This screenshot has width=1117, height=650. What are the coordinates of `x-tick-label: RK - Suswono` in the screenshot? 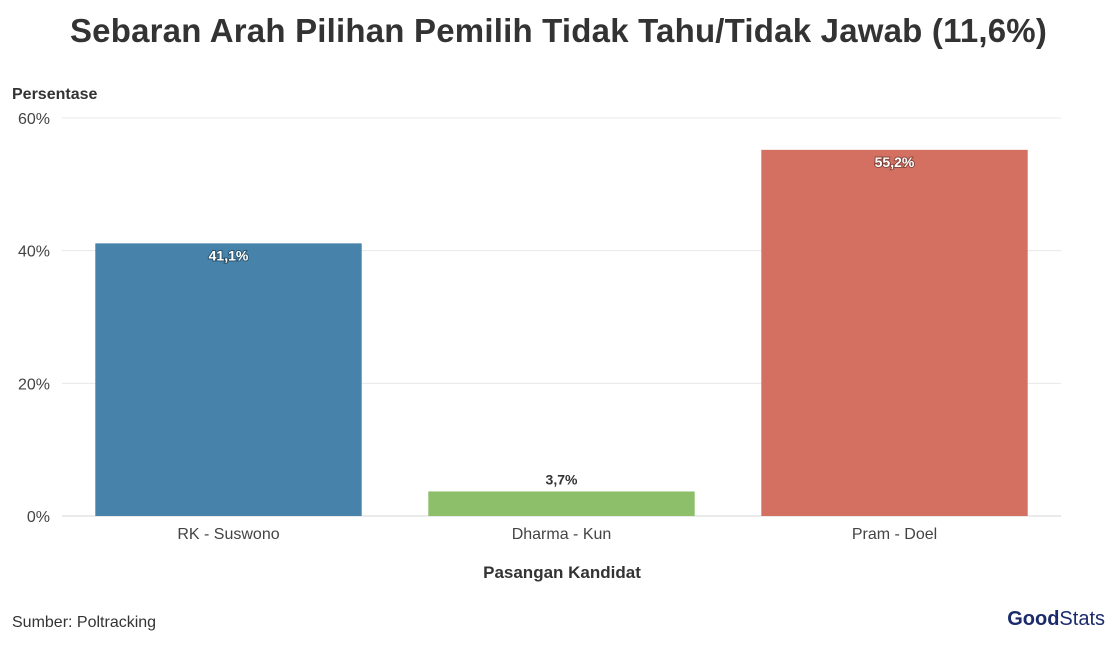 It's located at (228, 534).